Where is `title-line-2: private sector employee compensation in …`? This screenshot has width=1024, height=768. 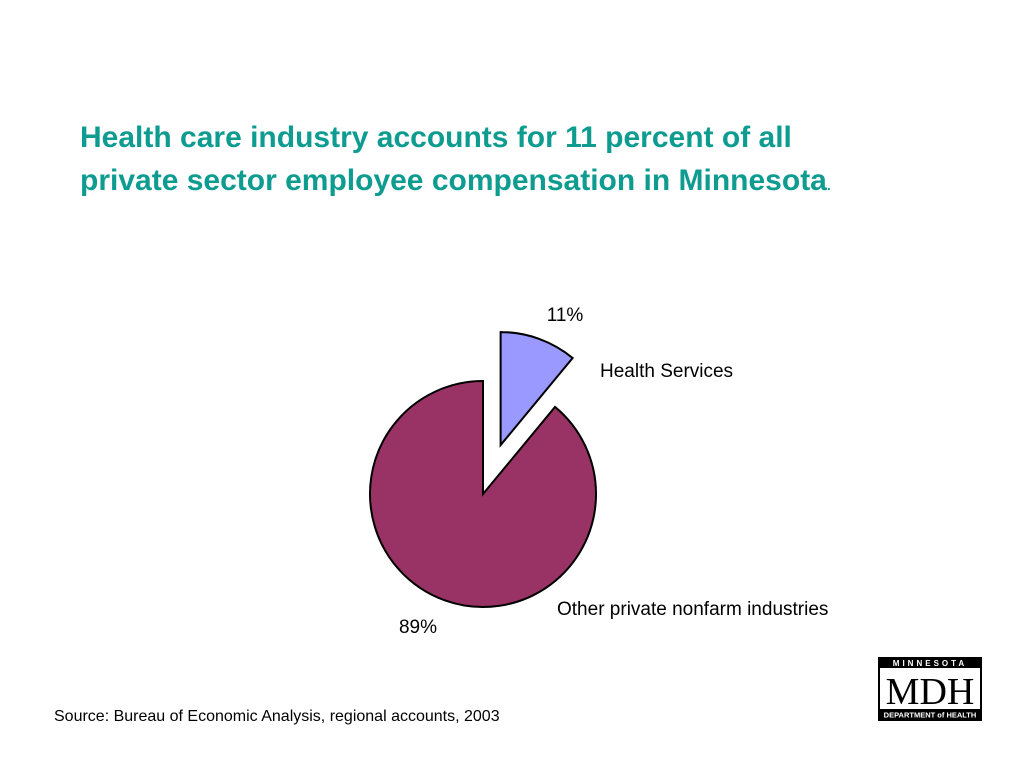
title-line-2: private sector employee compensation in … is located at coordinates (530, 183).